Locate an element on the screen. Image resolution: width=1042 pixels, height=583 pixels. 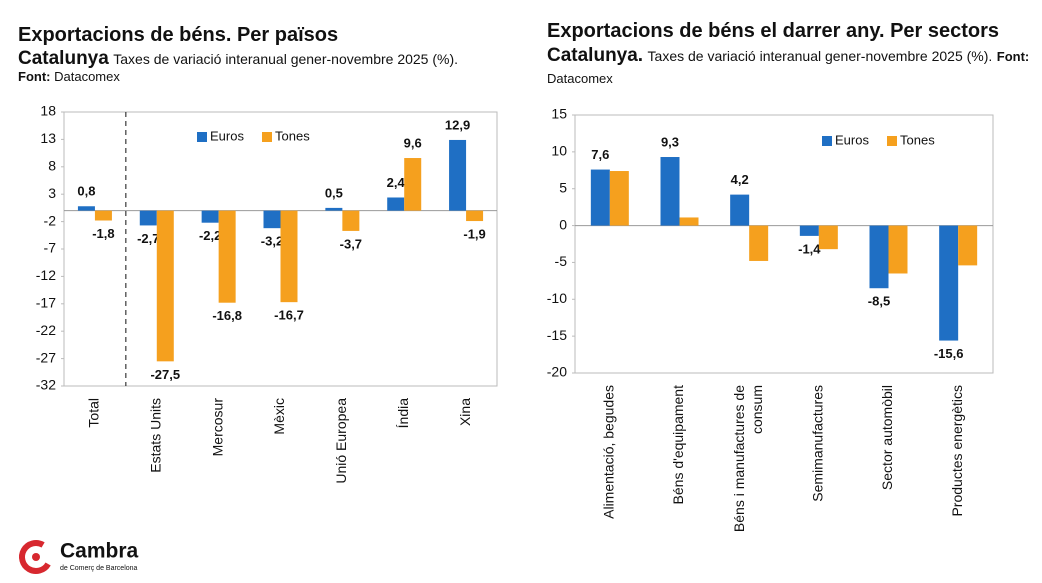
data-label: -8,5 is located at coordinates (879, 301).